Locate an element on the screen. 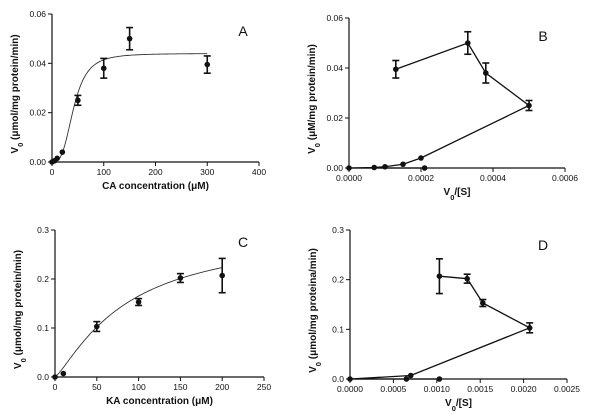  panel-letter: A is located at coordinates (243, 31).